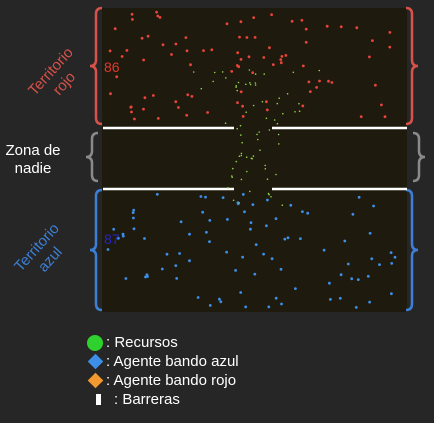  Describe the element at coordinates (162, 399) in the screenshot. I see `legend-item-barriers: : Barreras` at that location.